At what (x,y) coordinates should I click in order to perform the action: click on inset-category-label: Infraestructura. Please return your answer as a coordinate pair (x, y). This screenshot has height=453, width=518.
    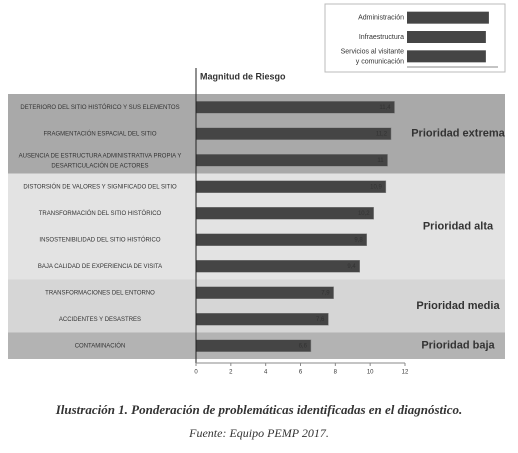
    Looking at the image, I should click on (381, 37).